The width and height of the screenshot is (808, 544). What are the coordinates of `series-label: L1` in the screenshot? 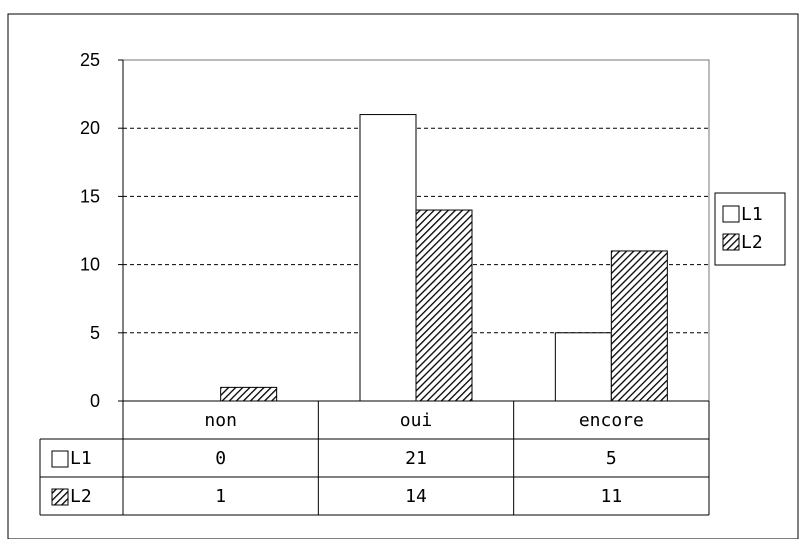 It's located at (81, 458).